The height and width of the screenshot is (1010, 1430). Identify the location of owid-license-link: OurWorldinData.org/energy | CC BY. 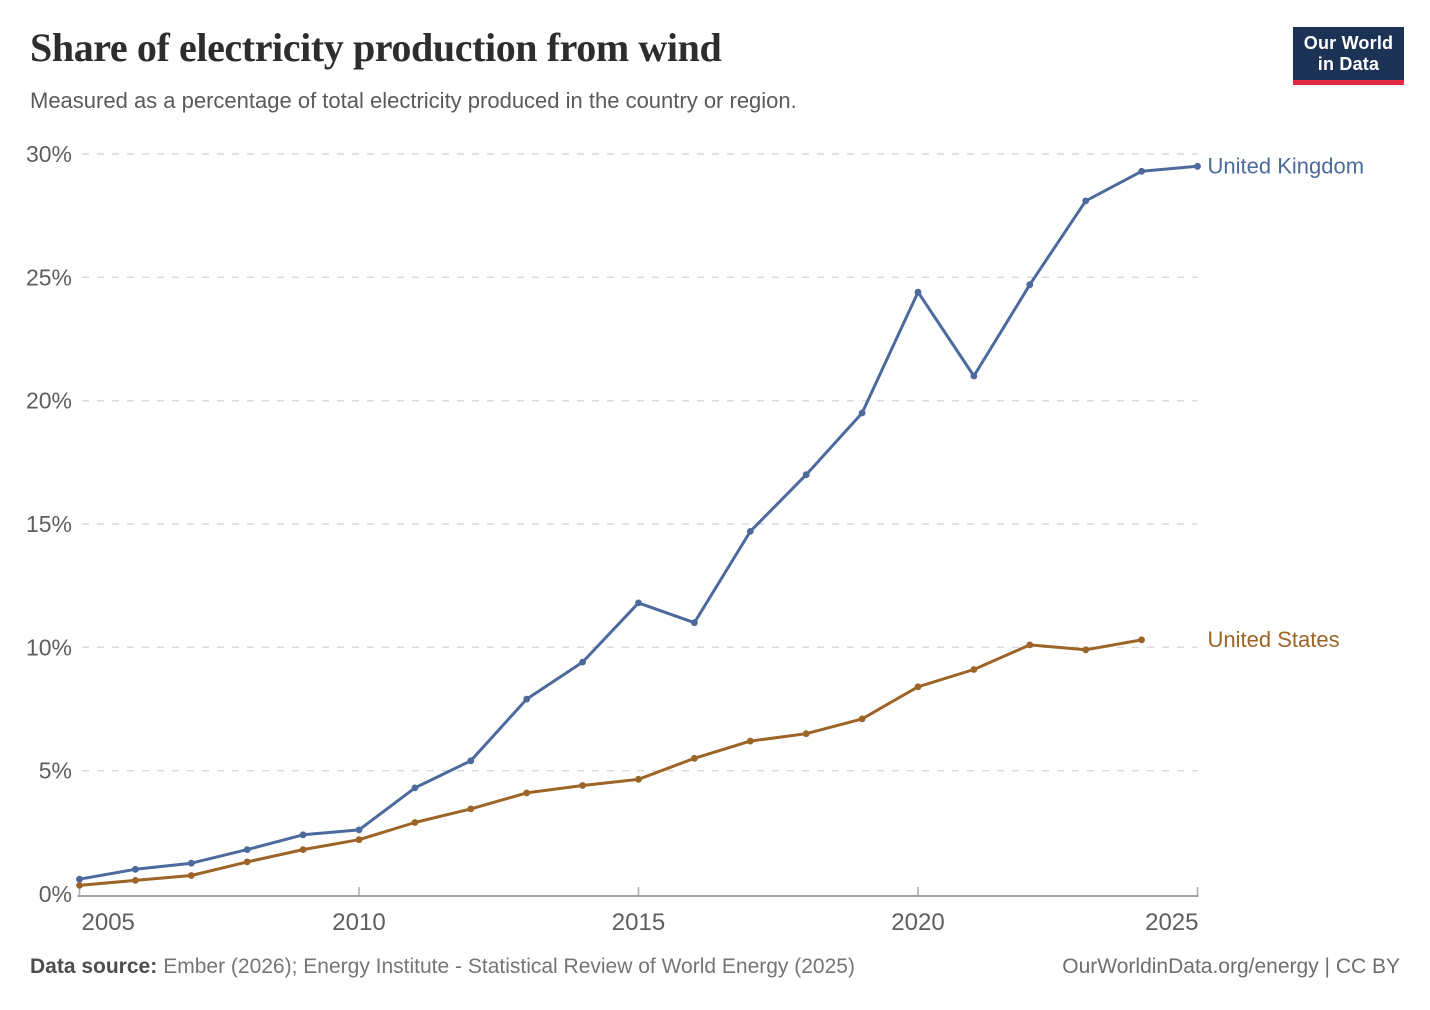
(1231, 966).